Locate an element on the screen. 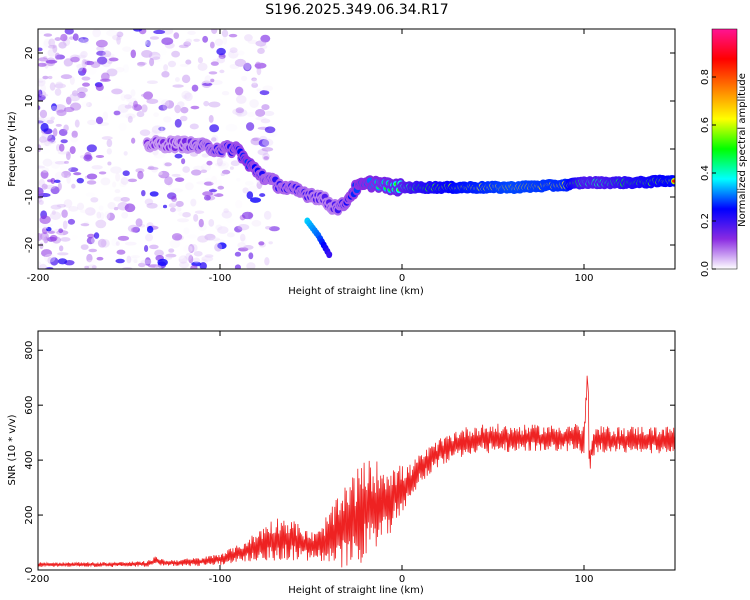  y-tick-label: 600 is located at coordinates (29, 405).